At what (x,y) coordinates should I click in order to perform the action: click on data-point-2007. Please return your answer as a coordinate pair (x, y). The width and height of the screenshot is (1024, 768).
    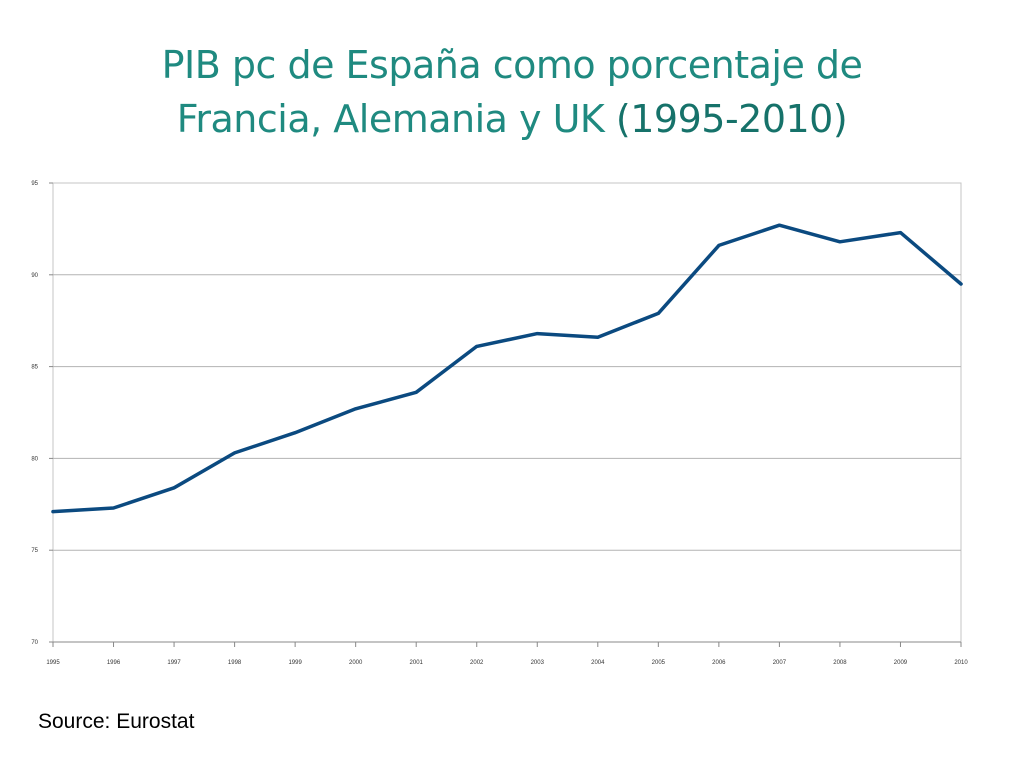
    Looking at the image, I should click on (779, 225).